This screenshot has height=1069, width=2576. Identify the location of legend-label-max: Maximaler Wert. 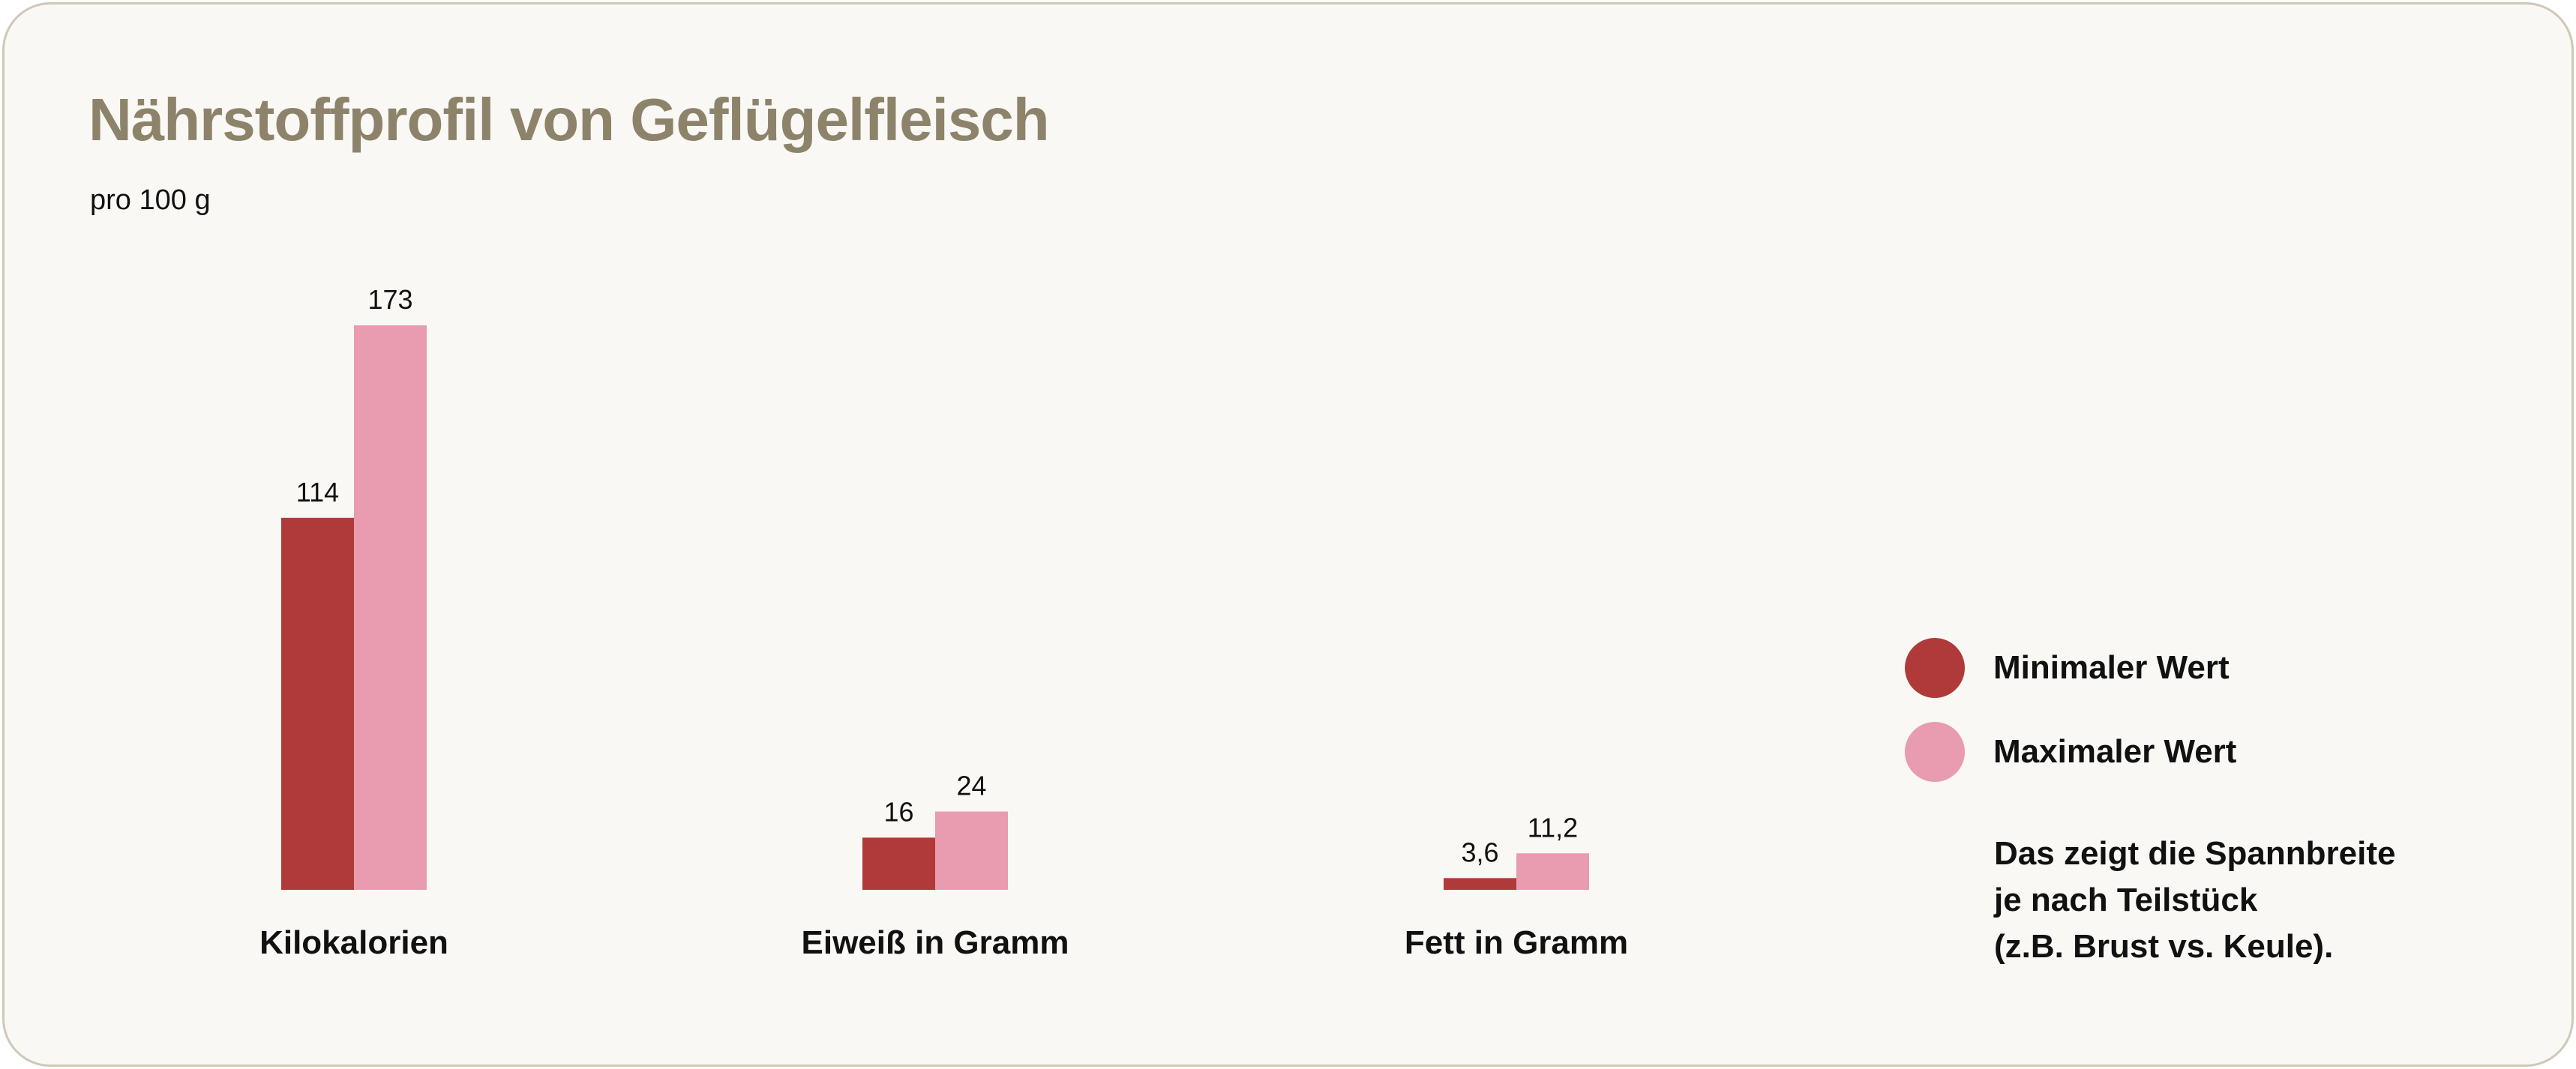
(2115, 752).